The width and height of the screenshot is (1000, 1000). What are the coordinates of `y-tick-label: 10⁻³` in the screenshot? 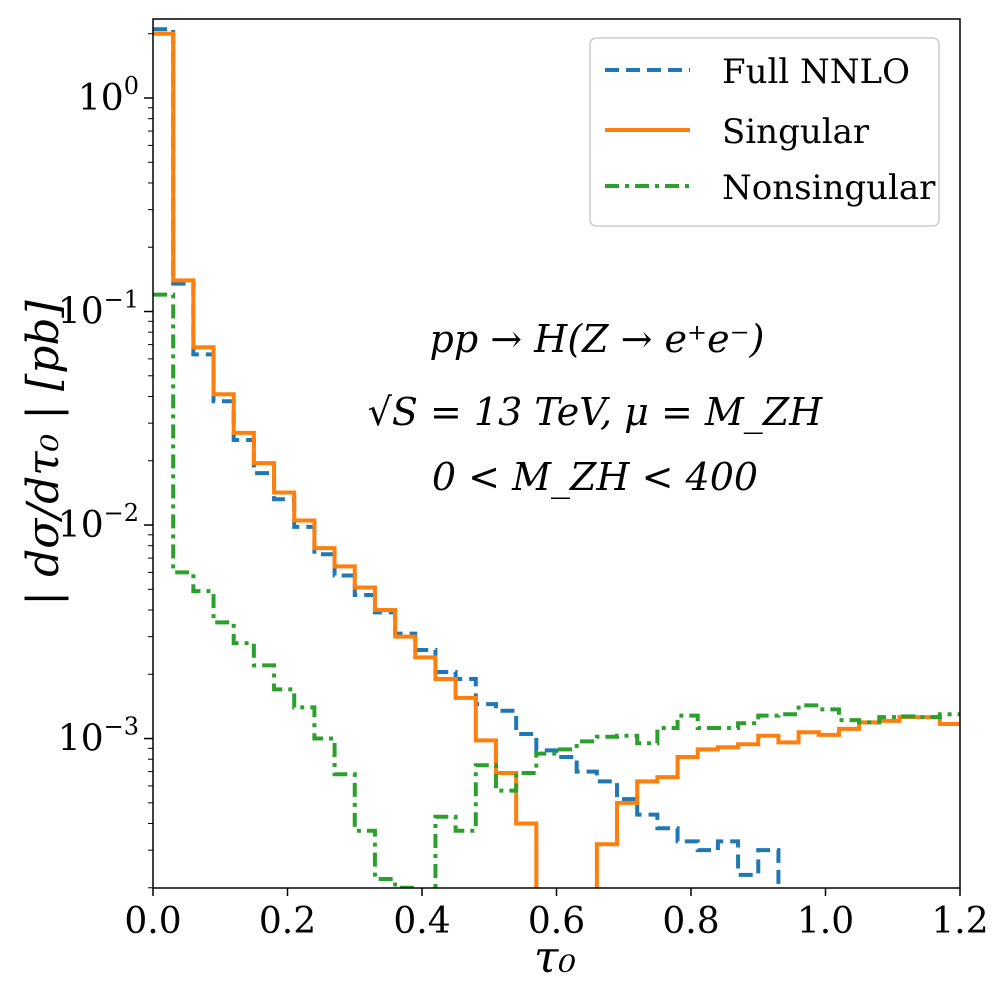 It's located at (98, 736).